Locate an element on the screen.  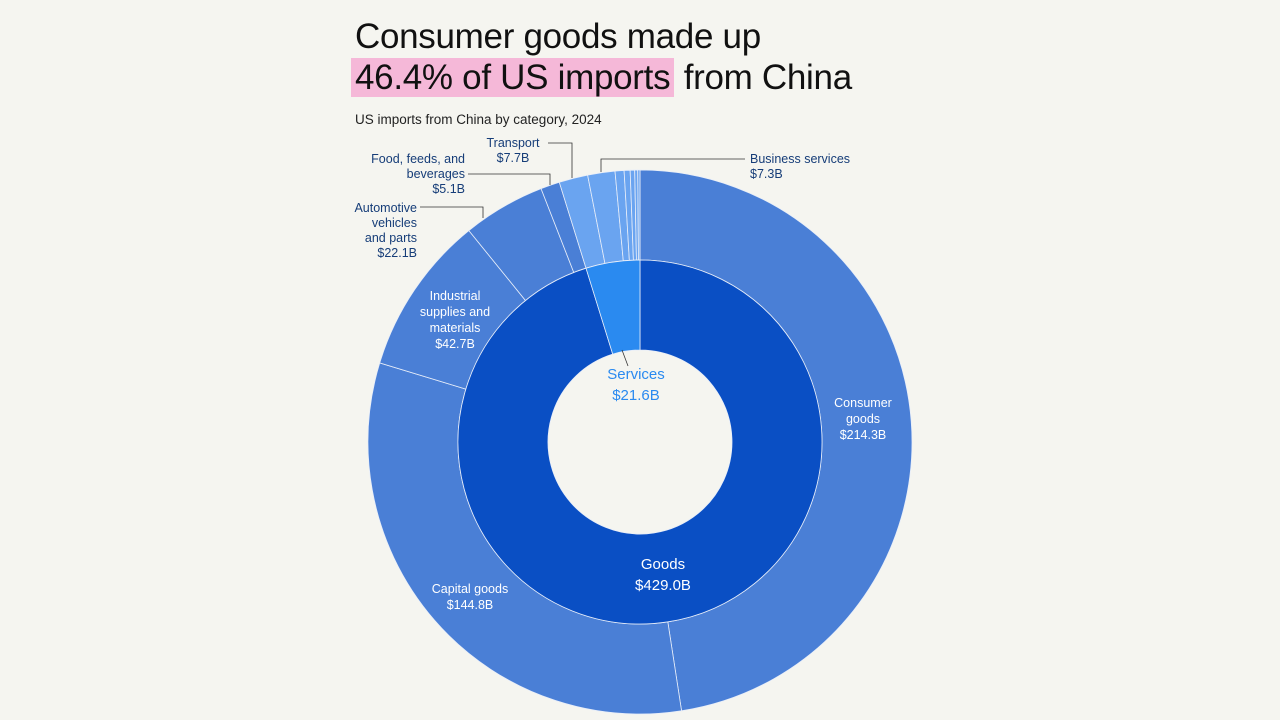
chart-title-line-2: 46.4% of US imports from China is located at coordinates (601, 78).